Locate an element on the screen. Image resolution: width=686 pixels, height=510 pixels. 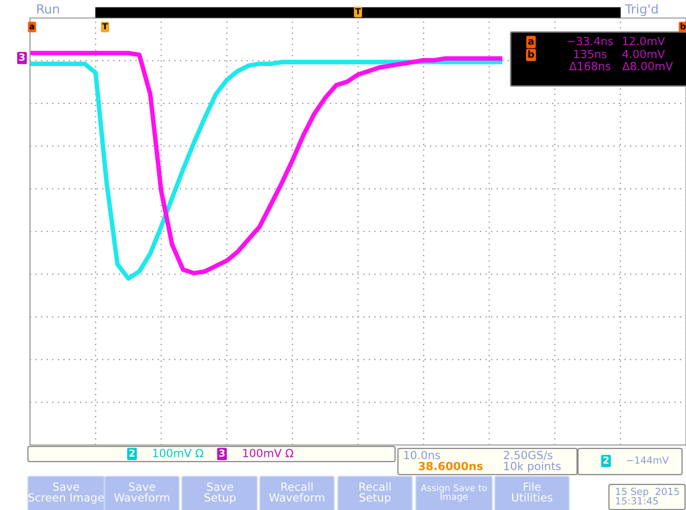
text: 10.0ns is located at coordinates (422, 455).